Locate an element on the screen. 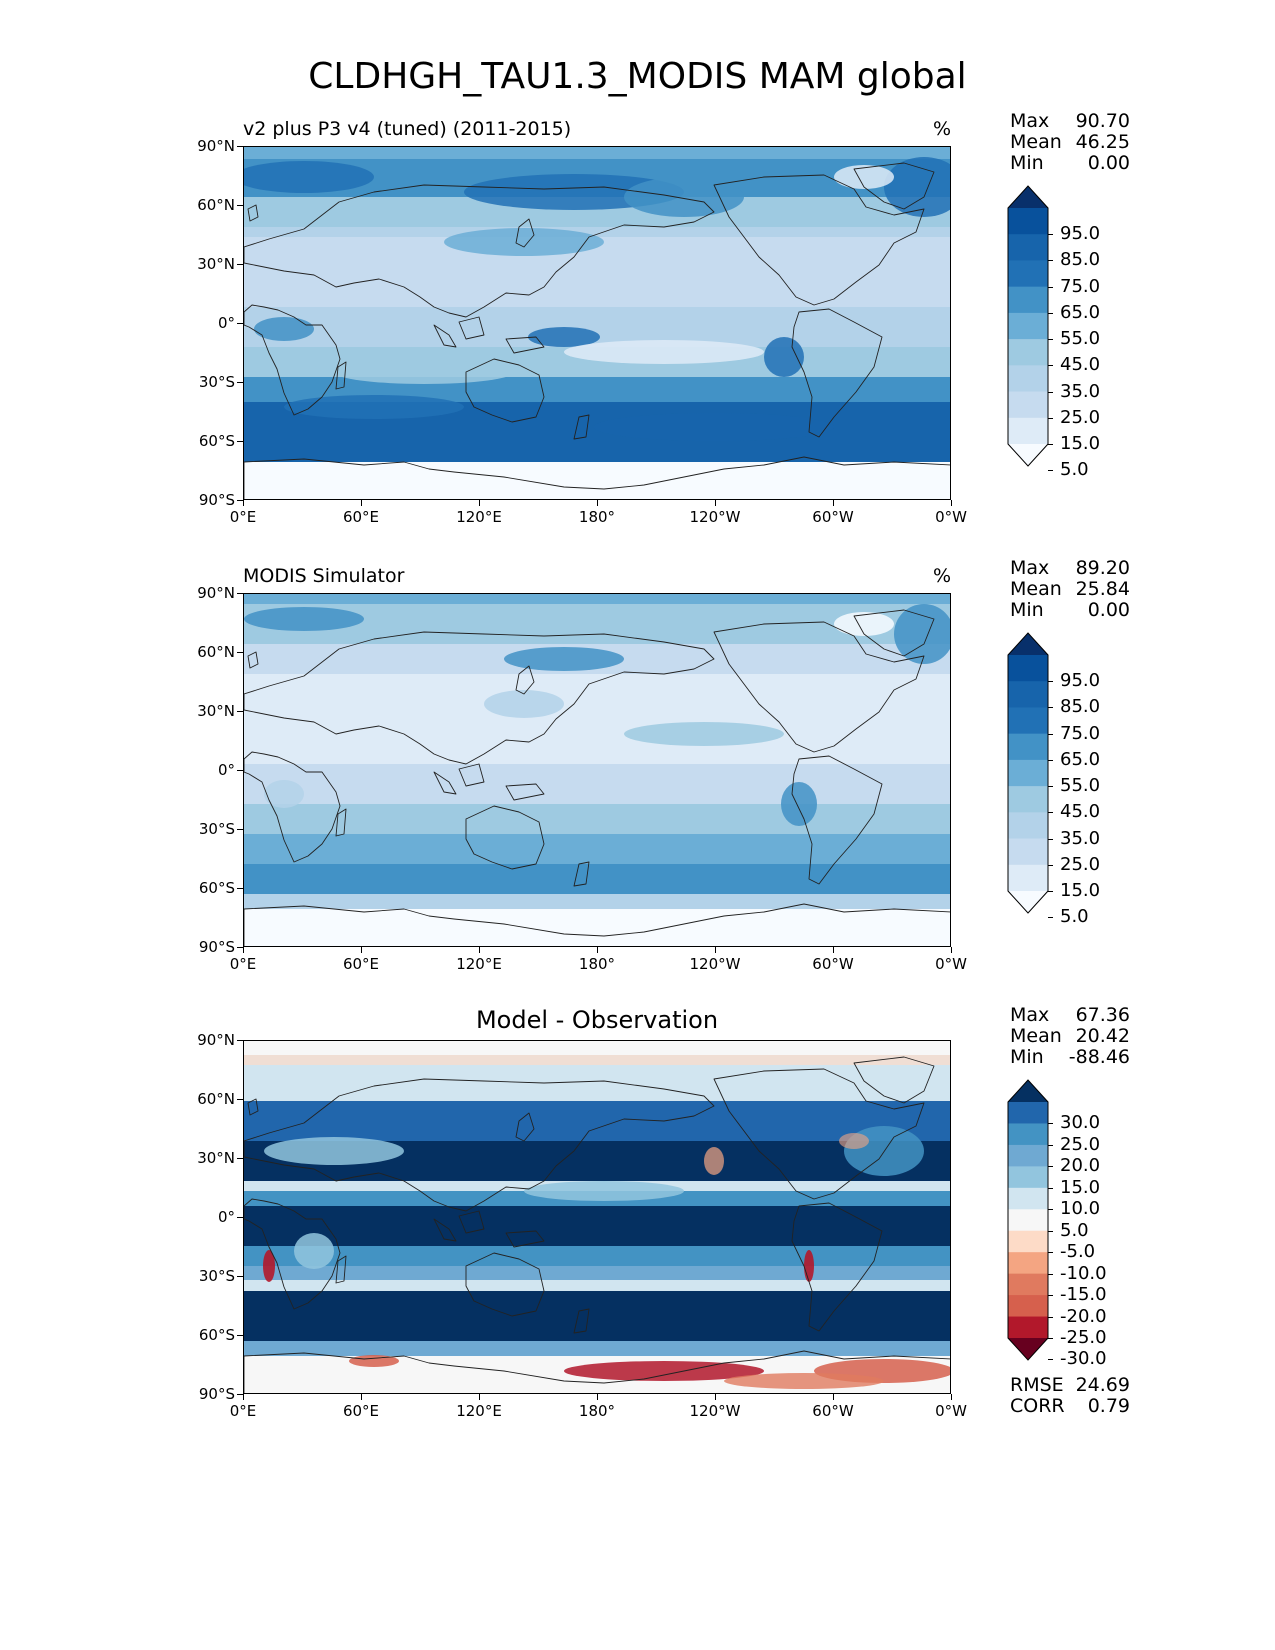 The height and width of the screenshot is (1650, 1275). coastline-uk is located at coordinates (253, 660).